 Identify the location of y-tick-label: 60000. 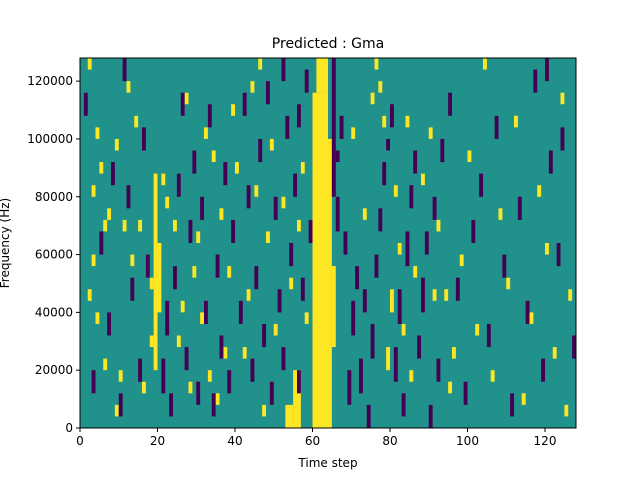
(54, 255).